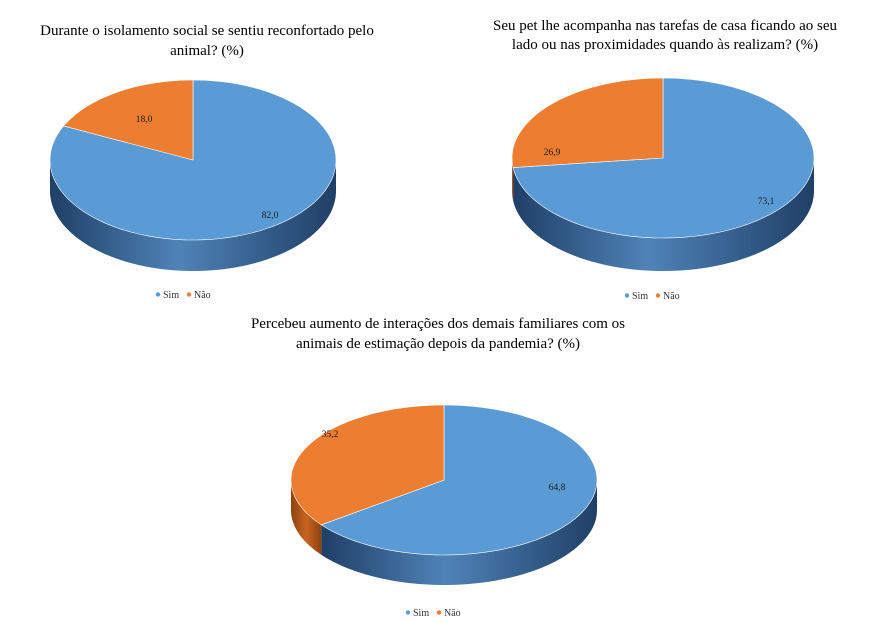 This screenshot has width=874, height=623. I want to click on data-label-nao-0: 18,0, so click(144, 120).